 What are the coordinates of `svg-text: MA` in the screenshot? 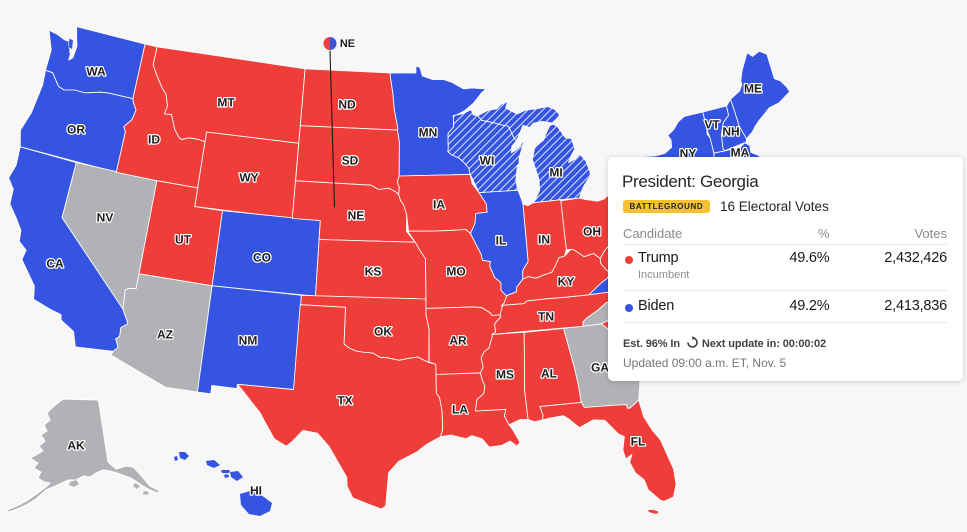 It's located at (740, 153).